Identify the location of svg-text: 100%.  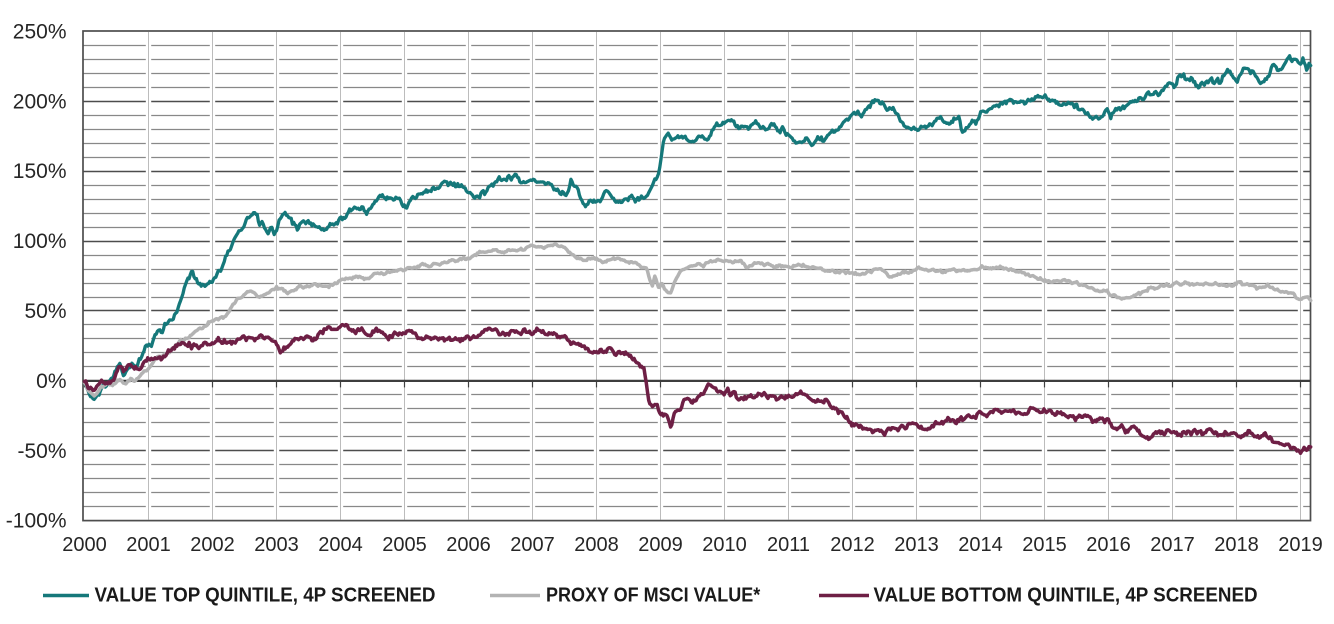
(40, 241).